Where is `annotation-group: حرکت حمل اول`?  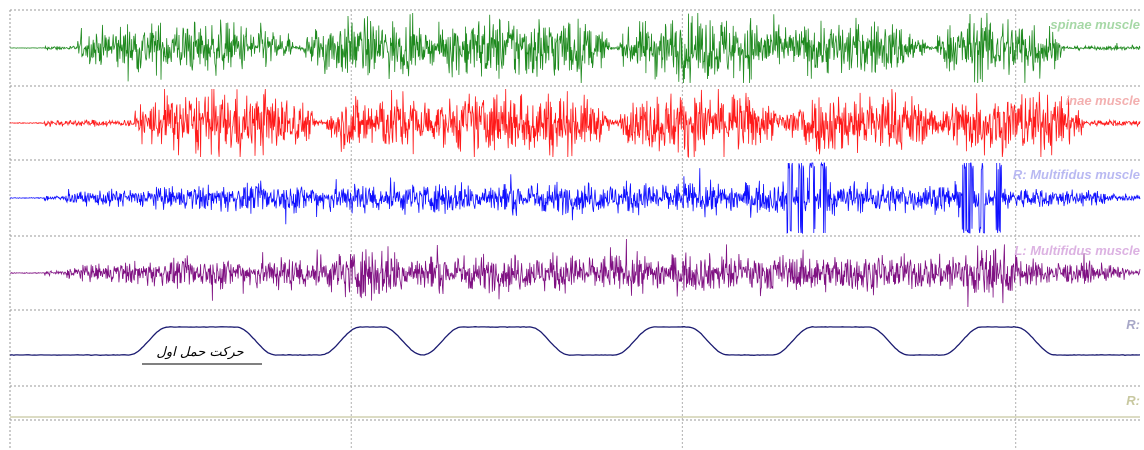 annotation-group: حرکت حمل اول is located at coordinates (202, 355).